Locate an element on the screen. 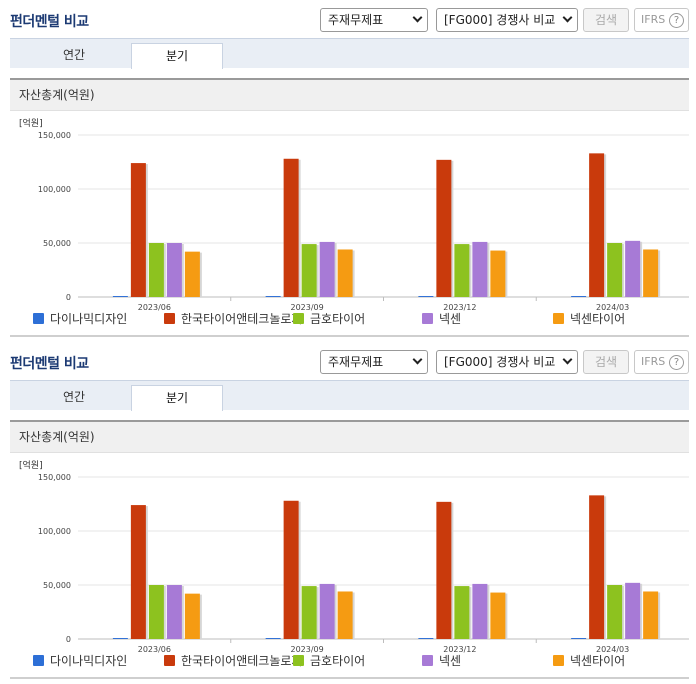 Image resolution: width=696 pixels, height=684 pixels. x-tick-label: 2023/06 is located at coordinates (154, 307).